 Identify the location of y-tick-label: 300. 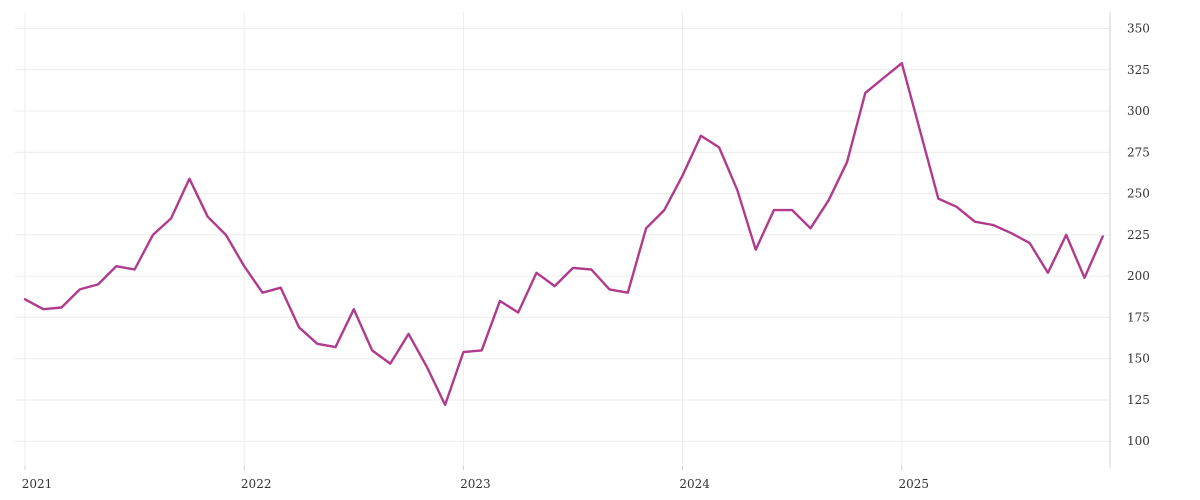
(1138, 111).